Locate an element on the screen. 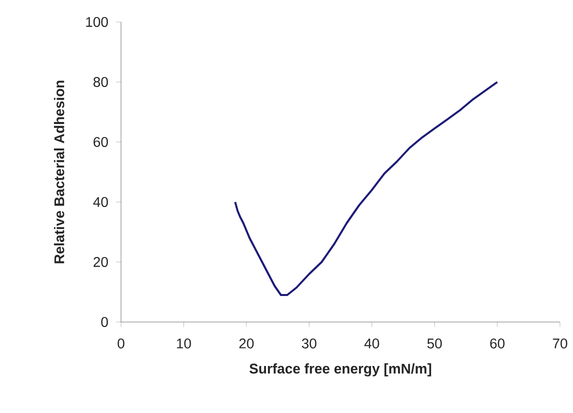  x-tick-label: 20 is located at coordinates (246, 343).